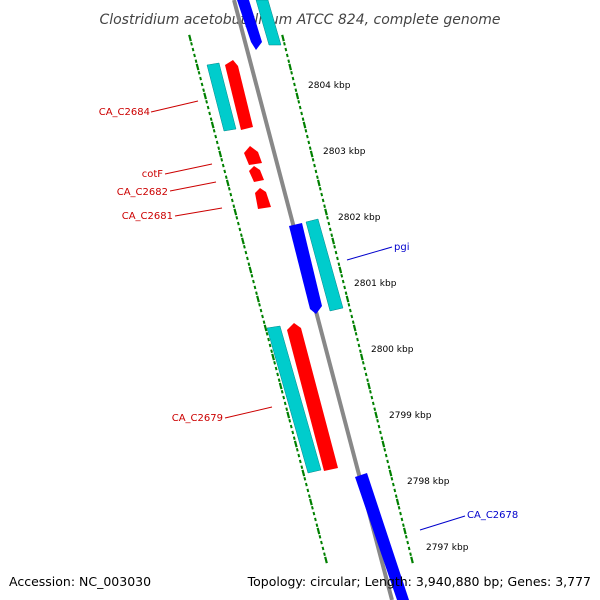  Describe the element at coordinates (375, 284) in the screenshot. I see `ruler-label: 2801 kbp` at that location.